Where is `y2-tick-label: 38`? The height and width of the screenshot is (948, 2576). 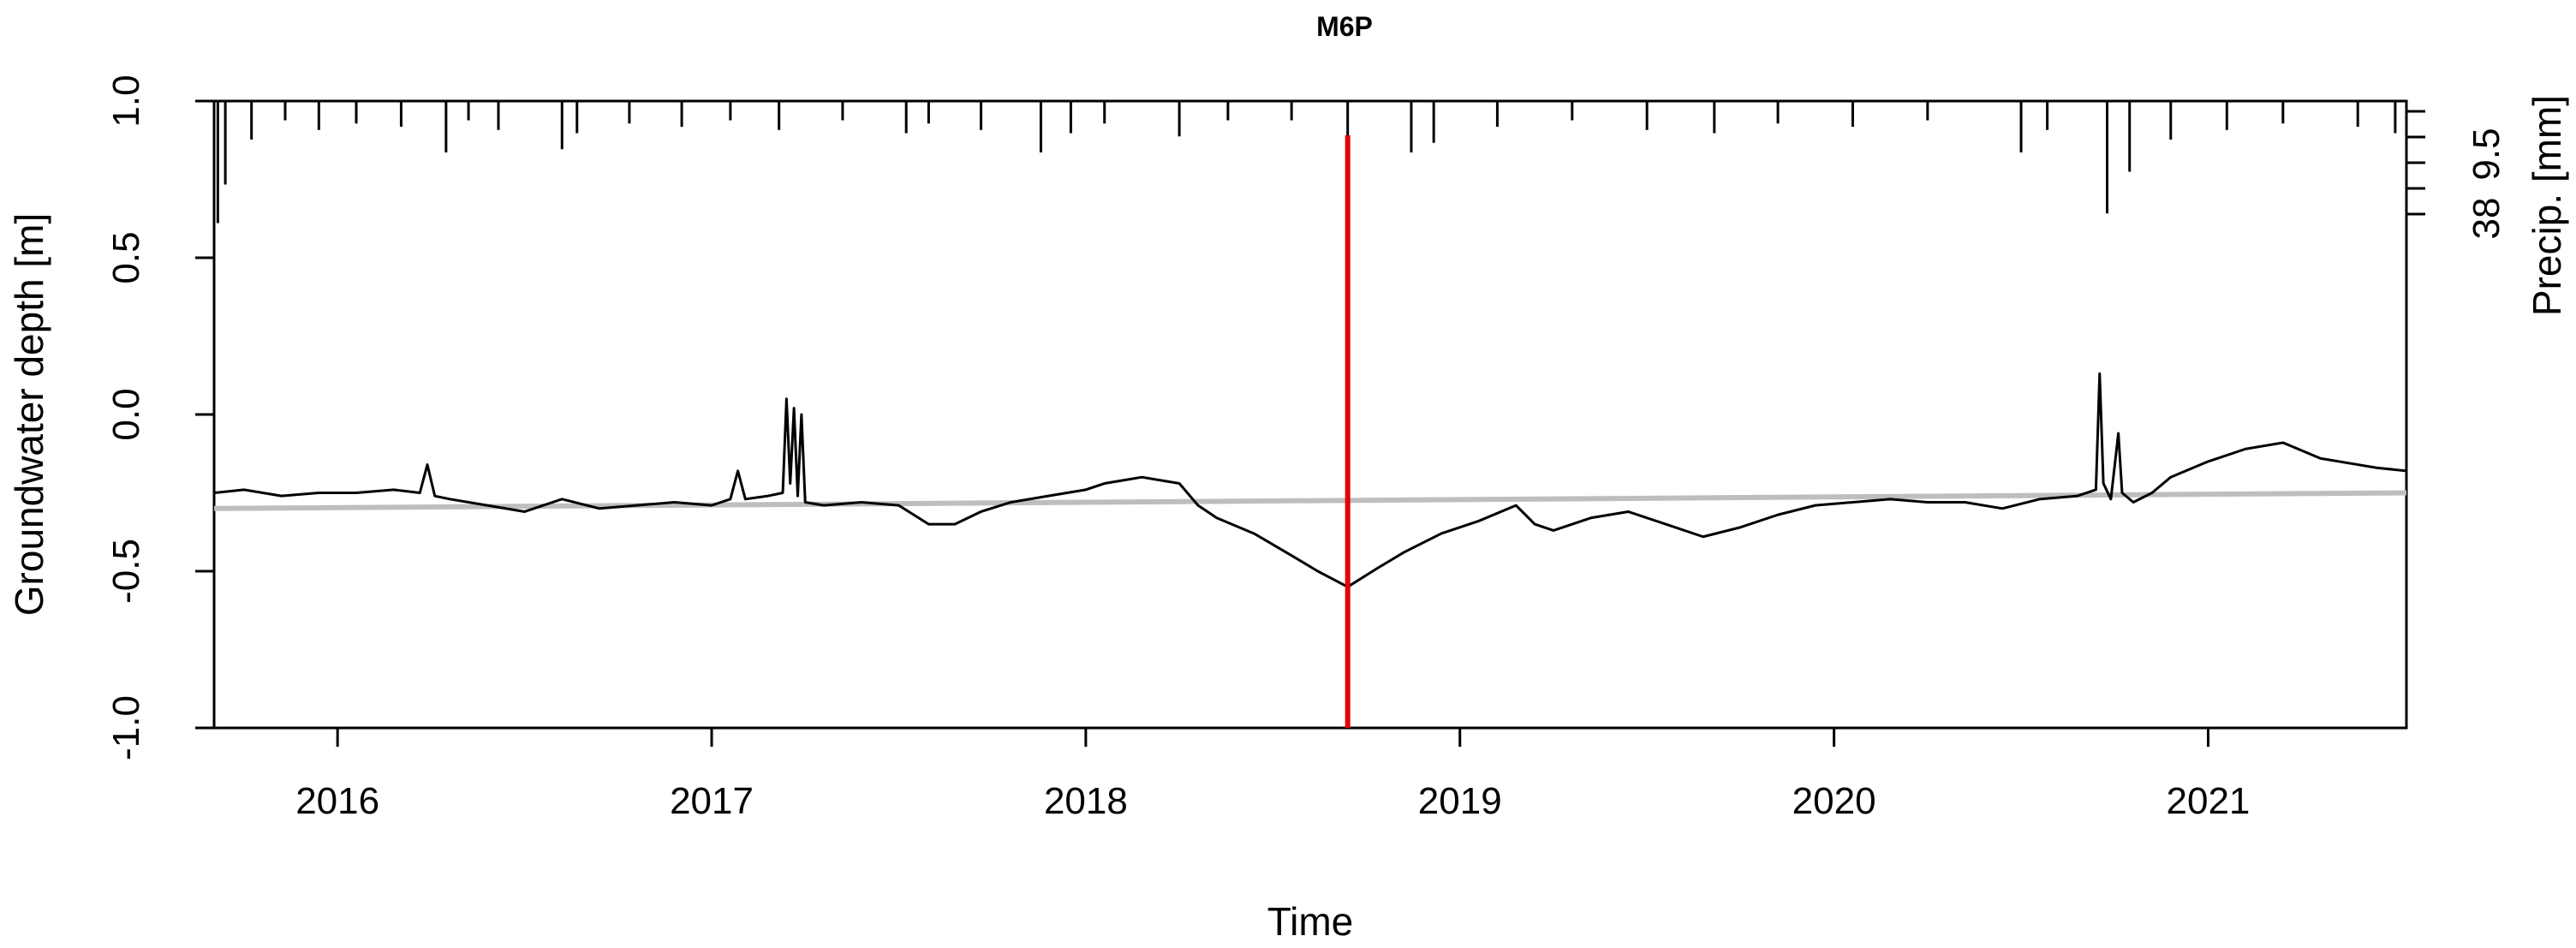
y2-tick-label: 38 is located at coordinates (2487, 219).